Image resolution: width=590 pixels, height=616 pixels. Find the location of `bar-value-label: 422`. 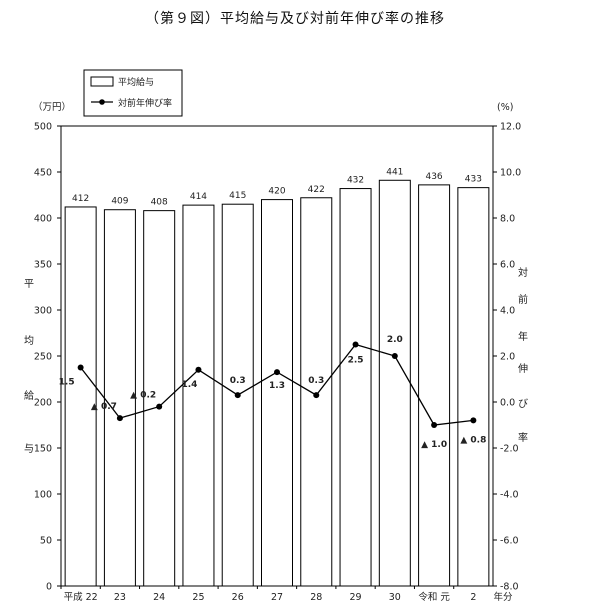

bar-value-label: 422 is located at coordinates (316, 190).